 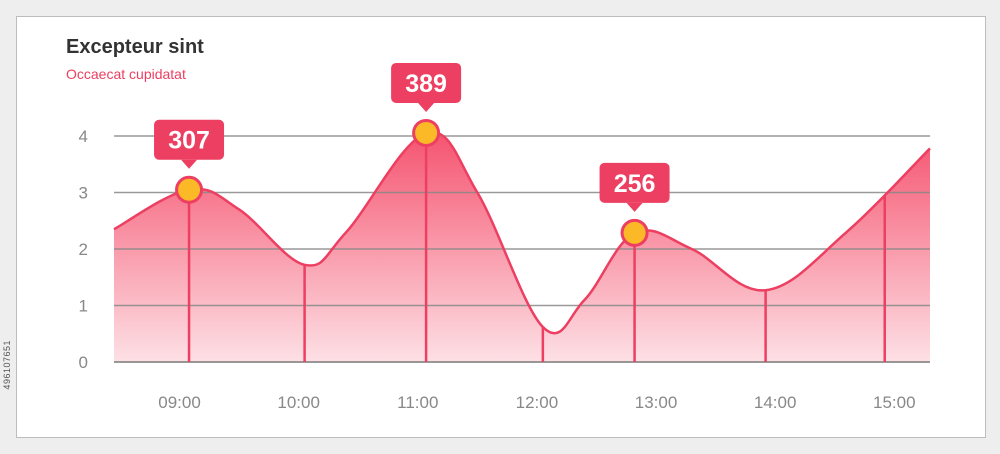 I want to click on y-tick-label: 0, so click(x=83, y=362).